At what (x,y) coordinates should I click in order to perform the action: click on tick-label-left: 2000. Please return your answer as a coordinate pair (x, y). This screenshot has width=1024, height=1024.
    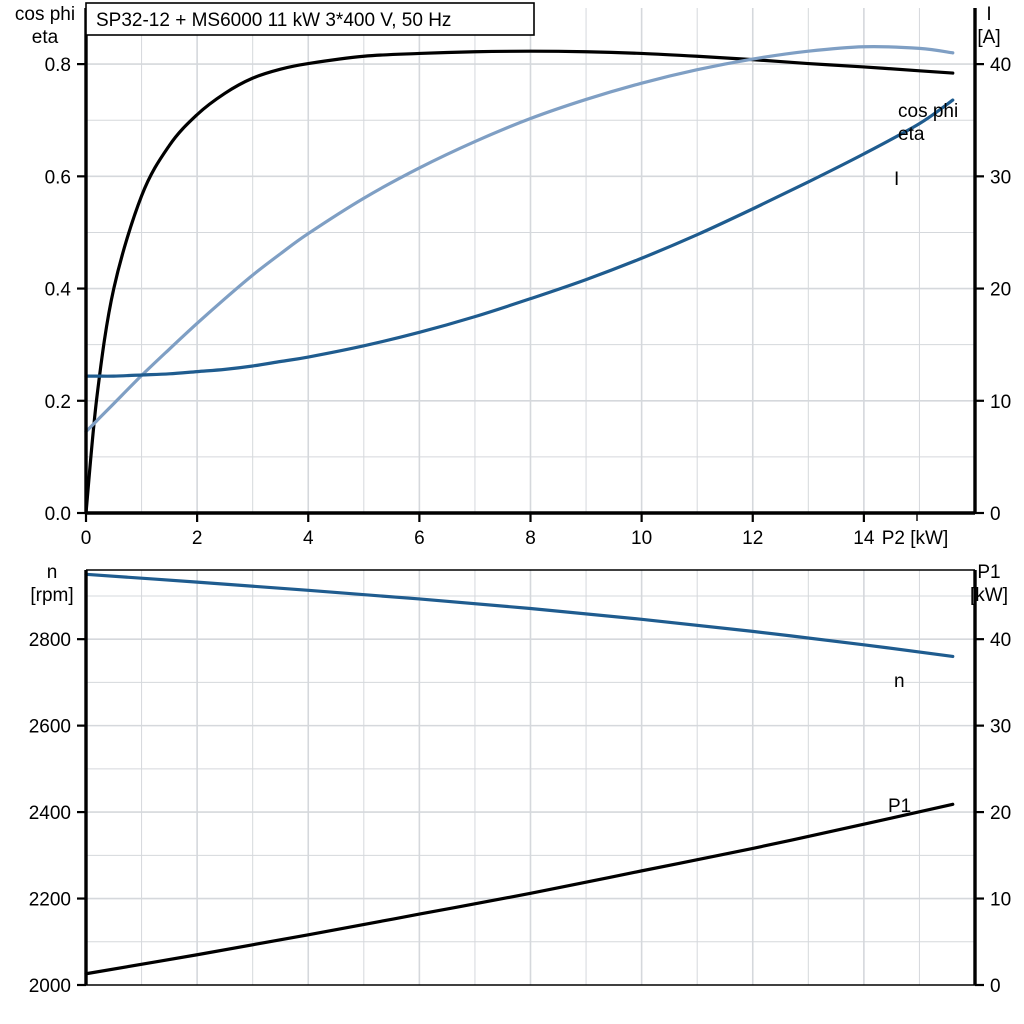
    Looking at the image, I should click on (50, 986).